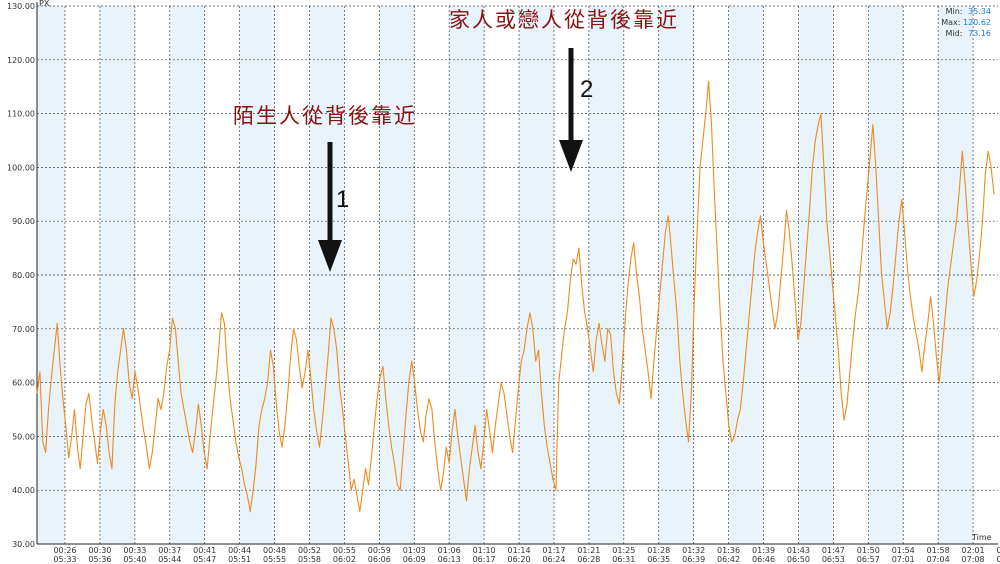  What do you see at coordinates (23, 221) in the screenshot?
I see `y-tick-label: 90.00` at bounding box center [23, 221].